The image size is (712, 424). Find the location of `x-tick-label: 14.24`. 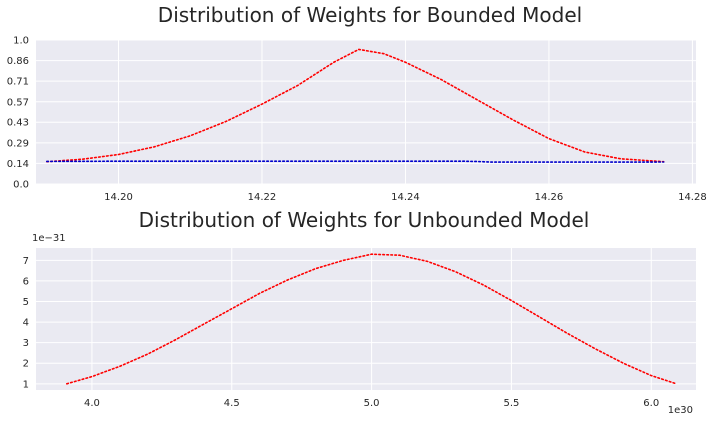

x-tick-label: 14.24 is located at coordinates (405, 197).